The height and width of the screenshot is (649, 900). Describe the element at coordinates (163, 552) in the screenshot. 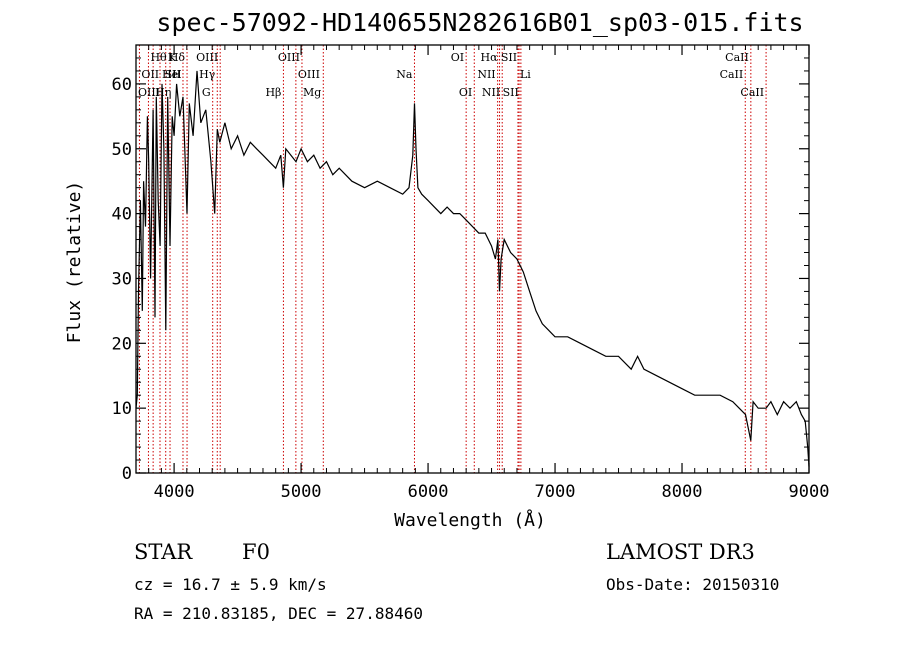

I see `object-class: STAR` at that location.